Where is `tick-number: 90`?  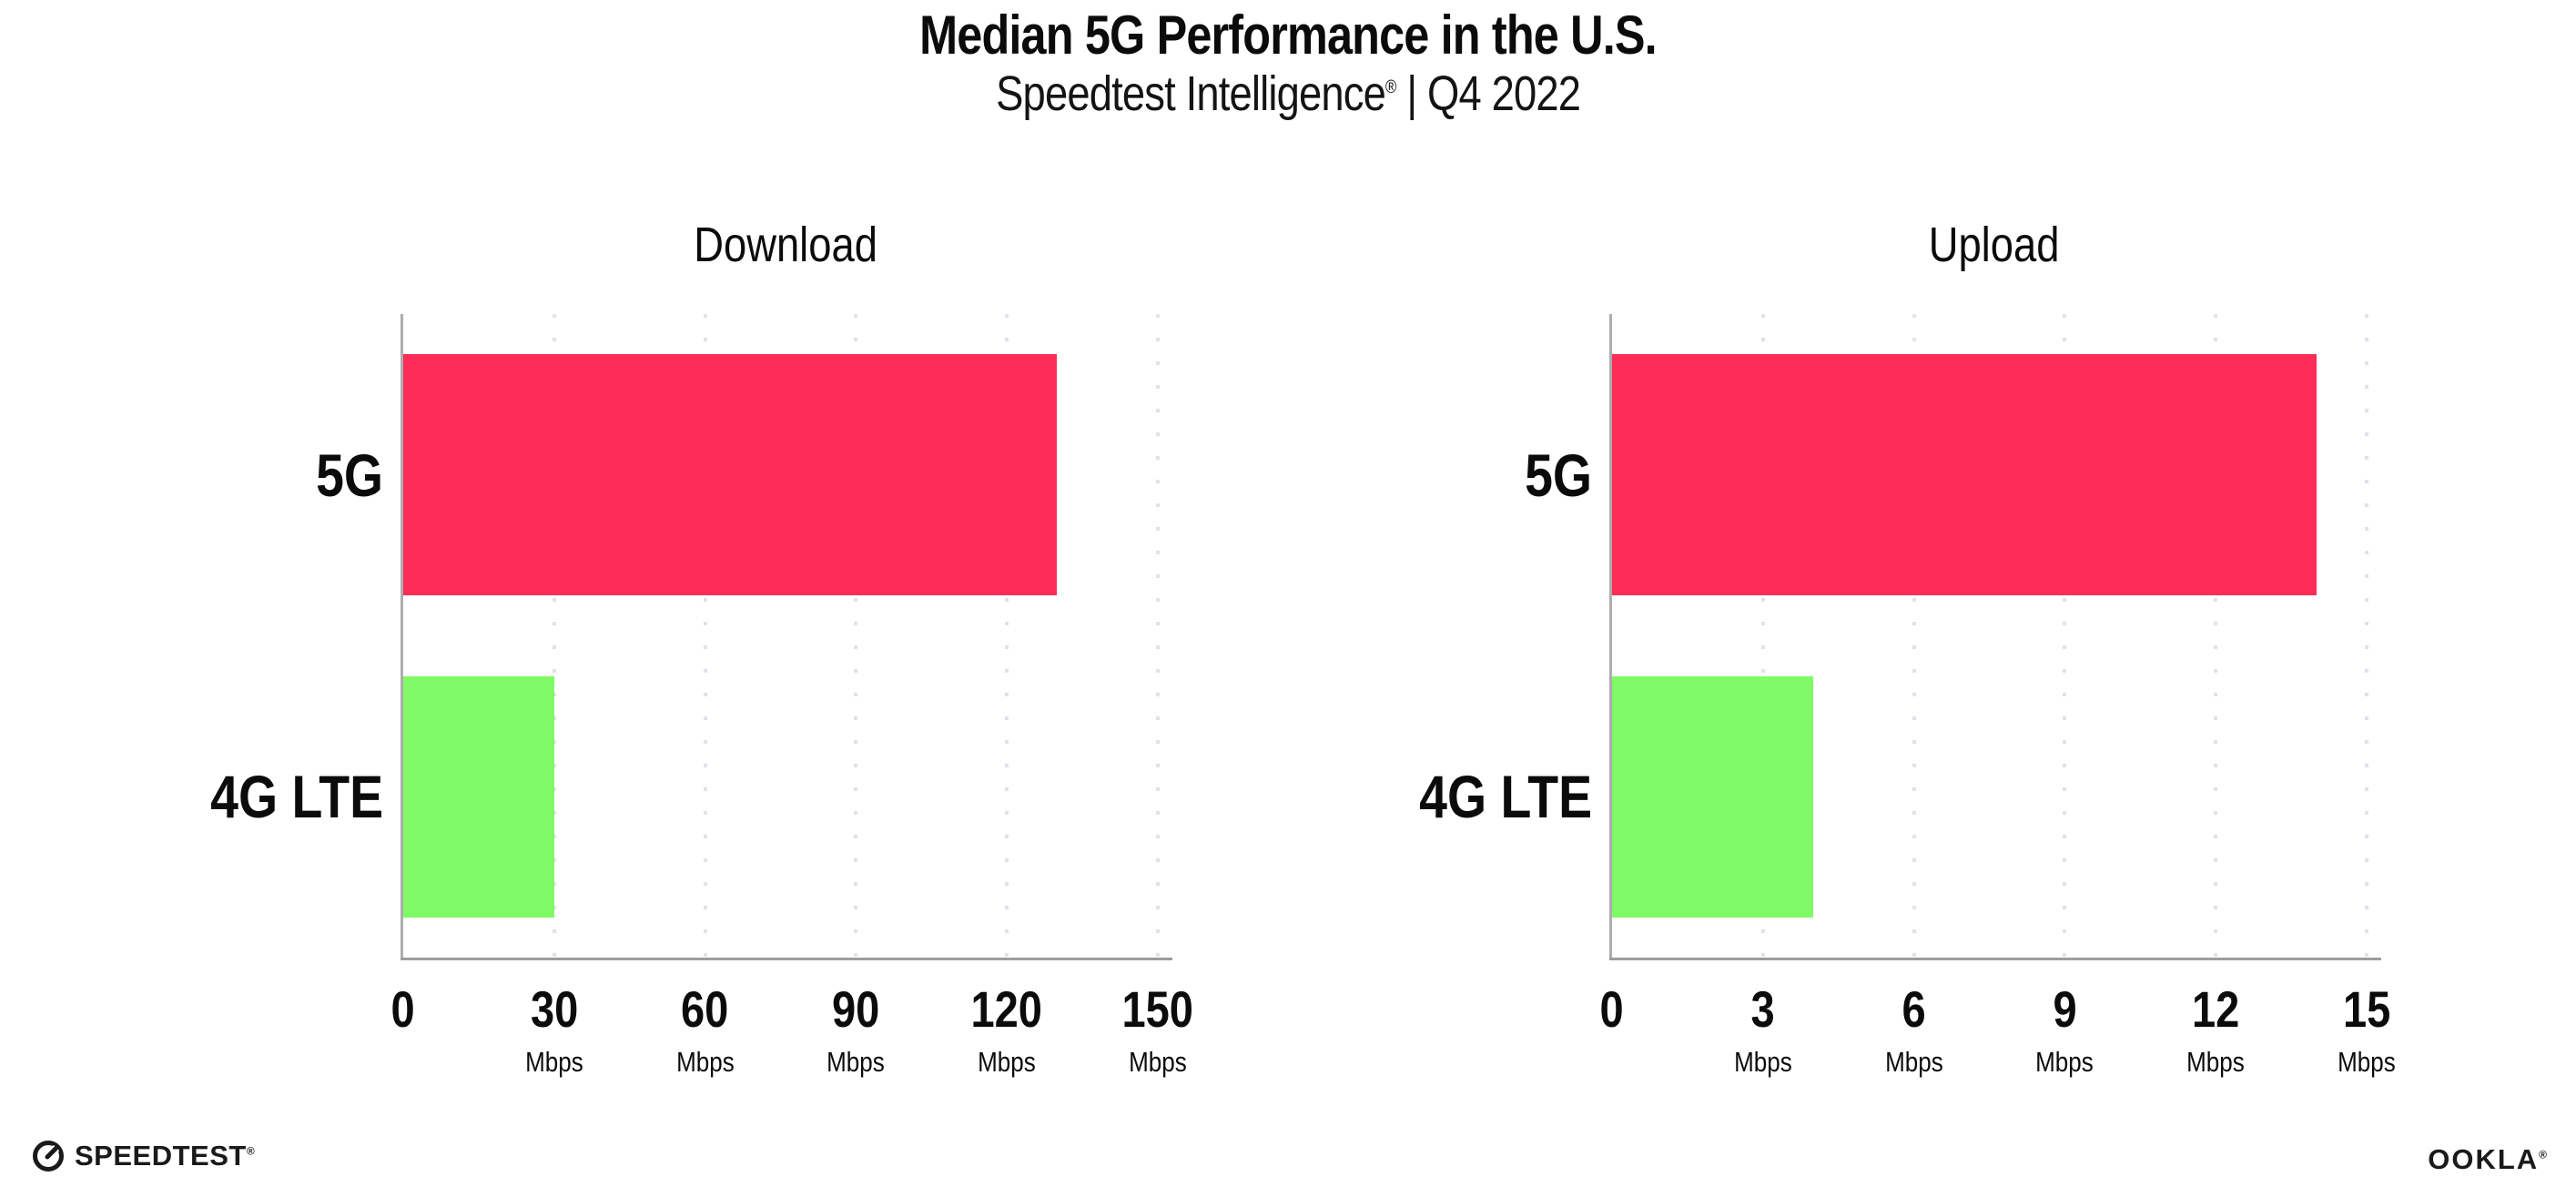 tick-number: 90 is located at coordinates (855, 1009).